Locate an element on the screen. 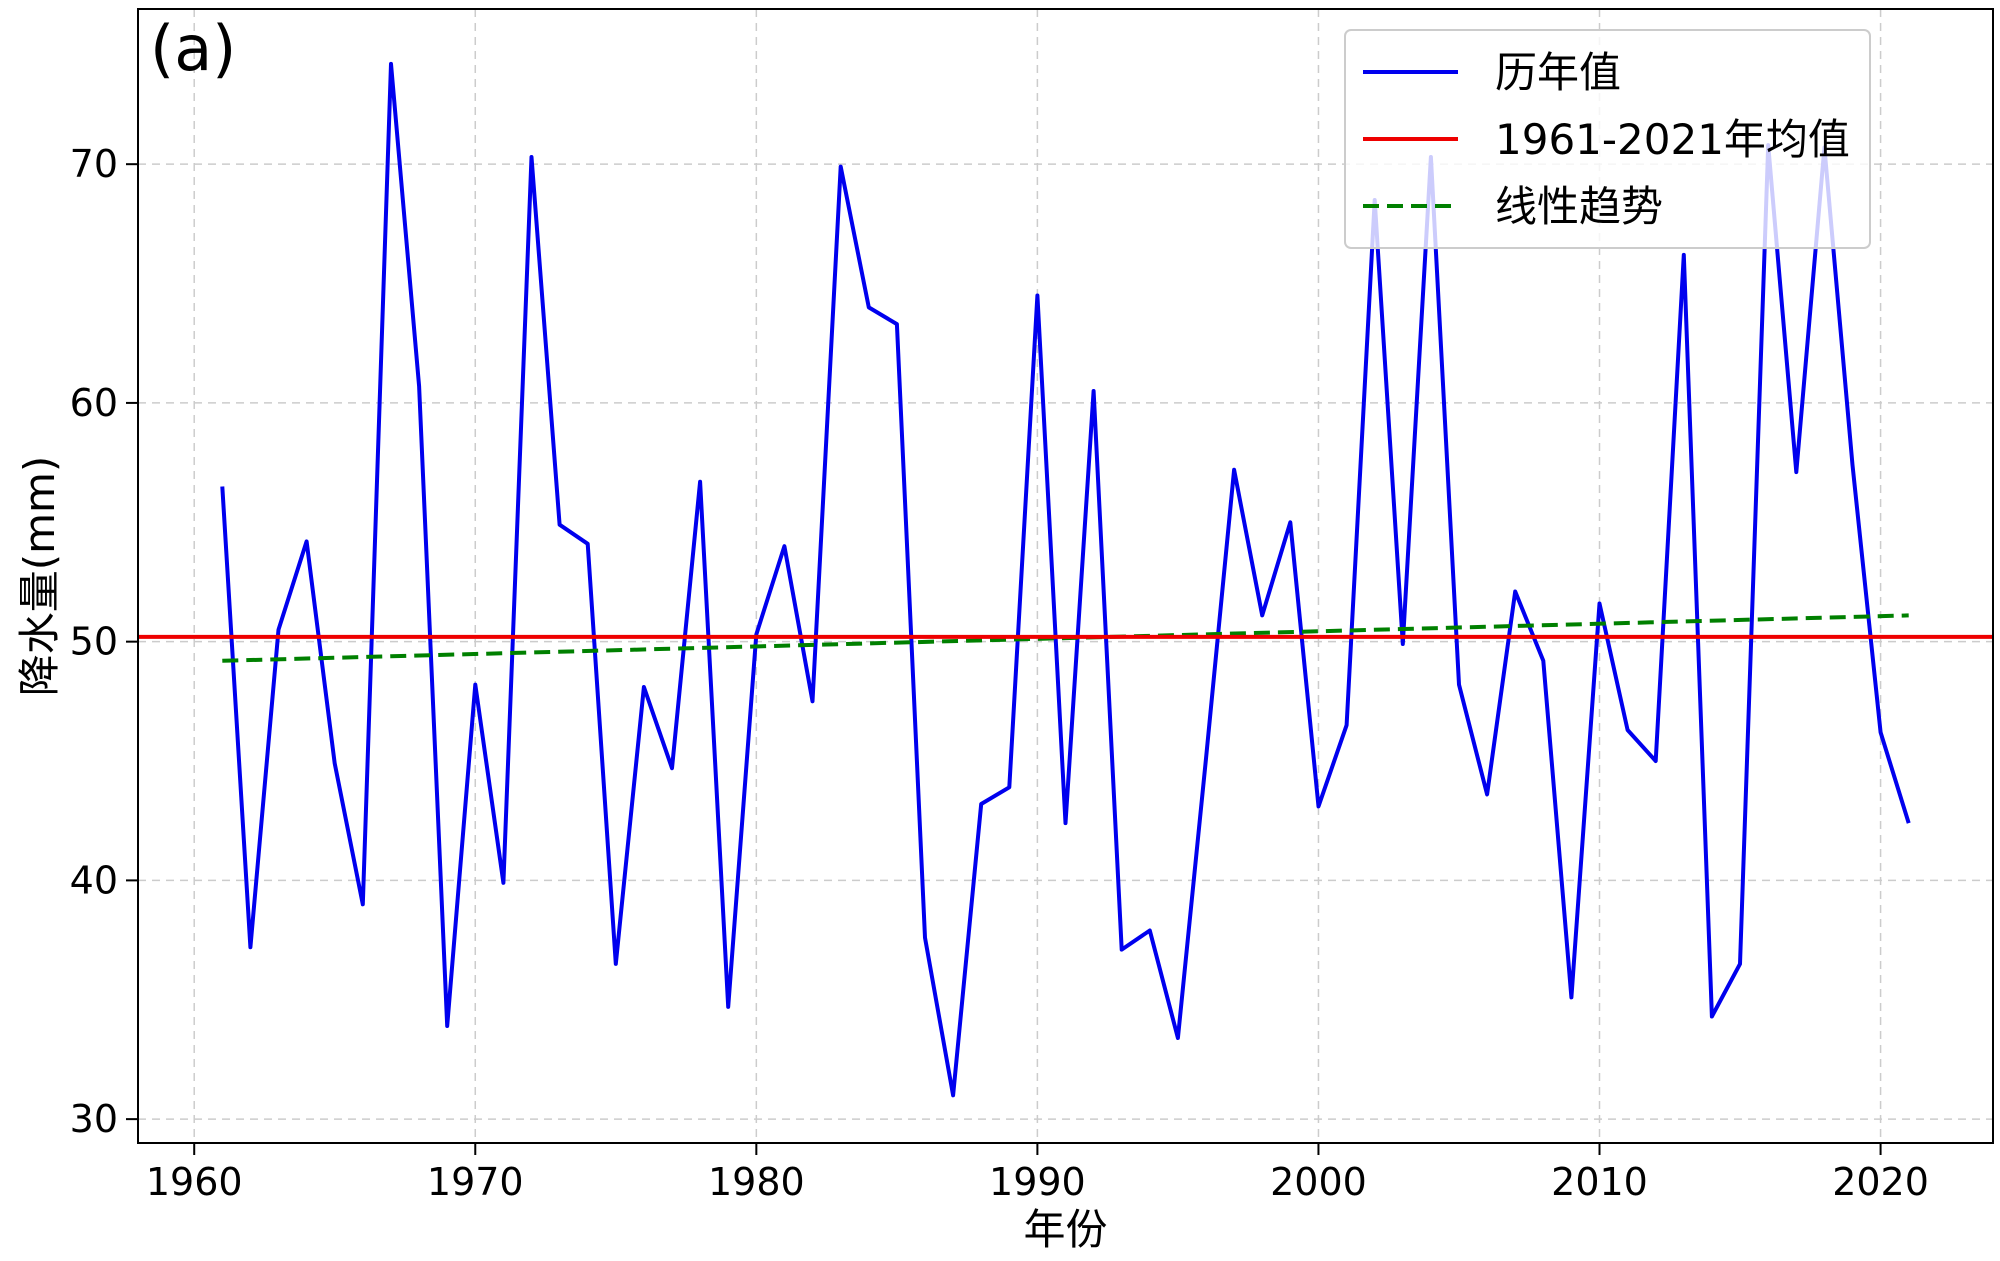  legend: 历年值 1961-2021年均值 线性趋势 is located at coordinates (1607, 139).